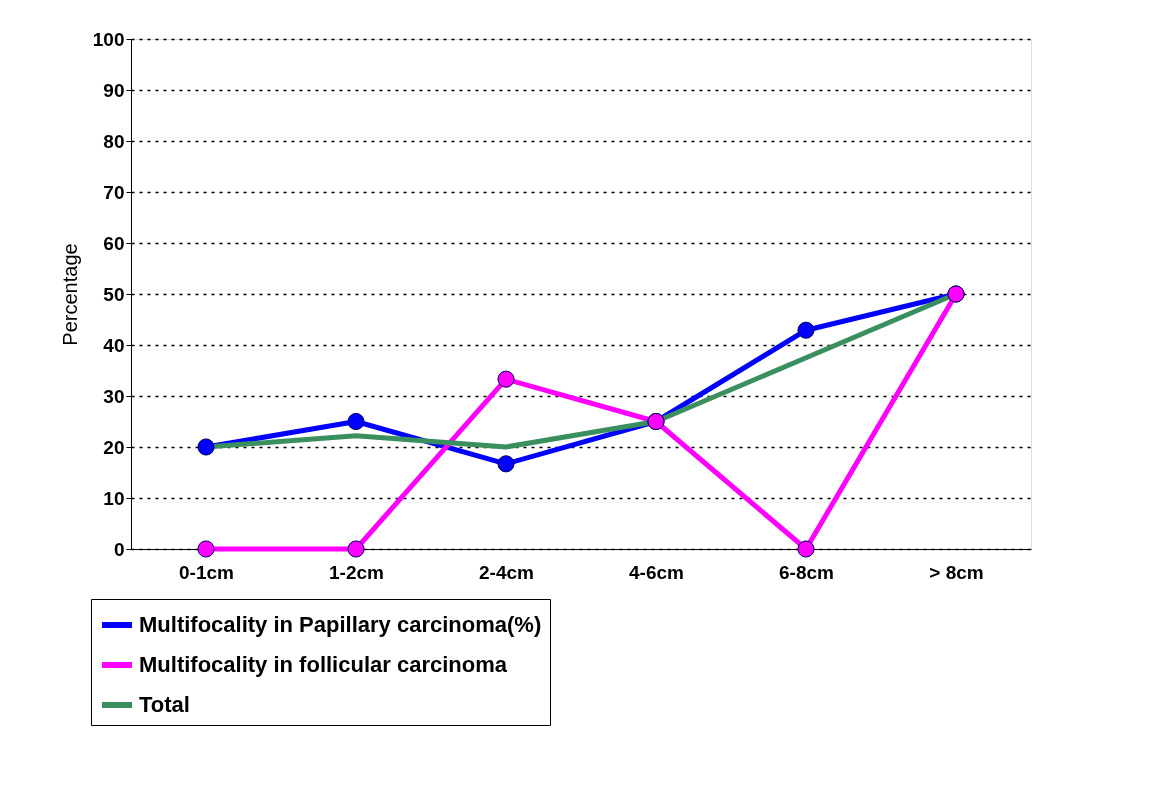 The image size is (1160, 805). I want to click on x-tick-label: 2-4cm, so click(506, 572).